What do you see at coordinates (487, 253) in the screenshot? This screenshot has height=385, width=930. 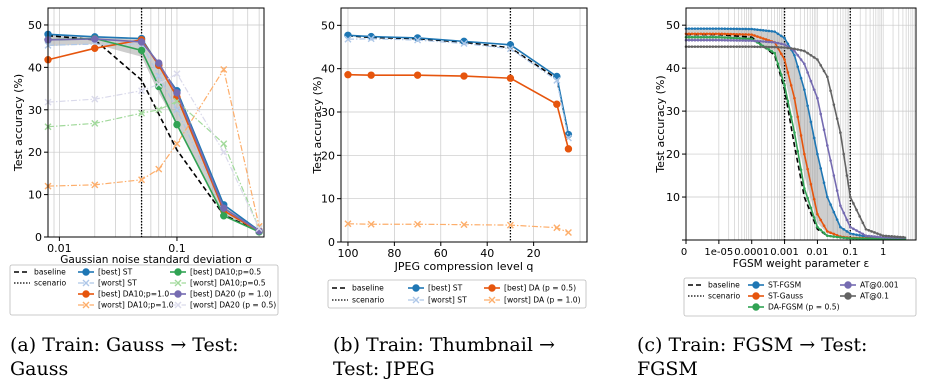 I see `x-tick-label: 40` at bounding box center [487, 253].